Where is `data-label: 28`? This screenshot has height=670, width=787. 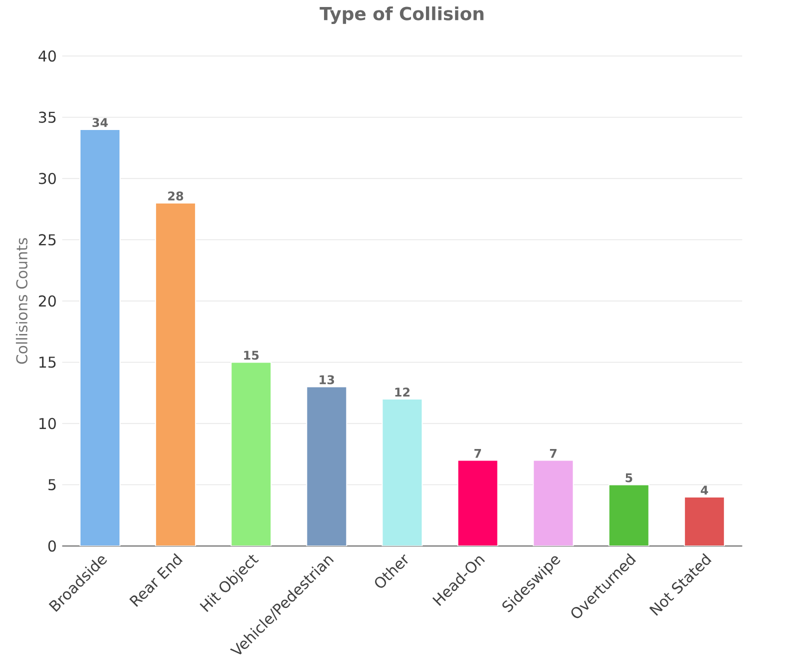 data-label: 28 is located at coordinates (176, 195).